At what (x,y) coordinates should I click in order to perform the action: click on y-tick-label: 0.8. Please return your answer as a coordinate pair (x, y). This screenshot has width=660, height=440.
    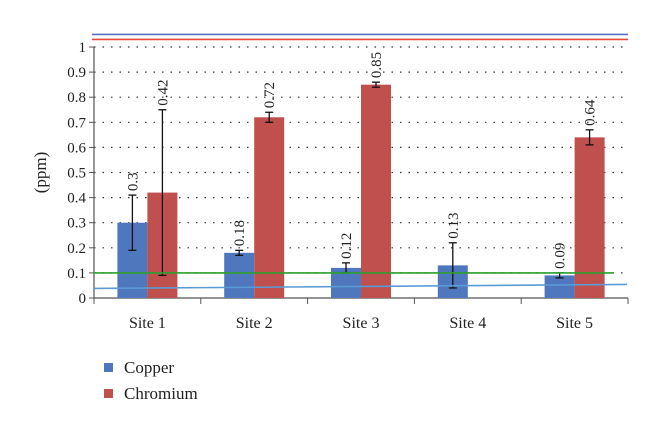
    Looking at the image, I should click on (76, 98).